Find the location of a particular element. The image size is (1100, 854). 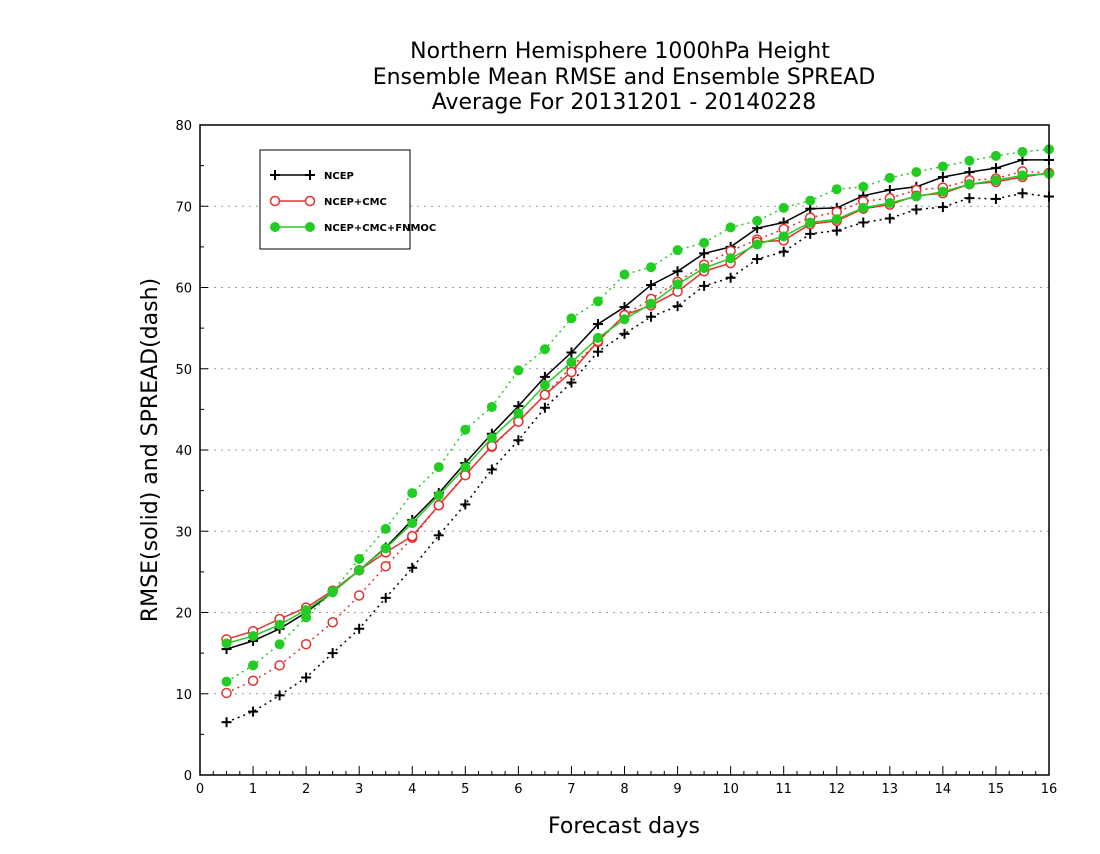

y-axis-label: RMSE(solid) and SPREAD(dash) is located at coordinates (150, 450).